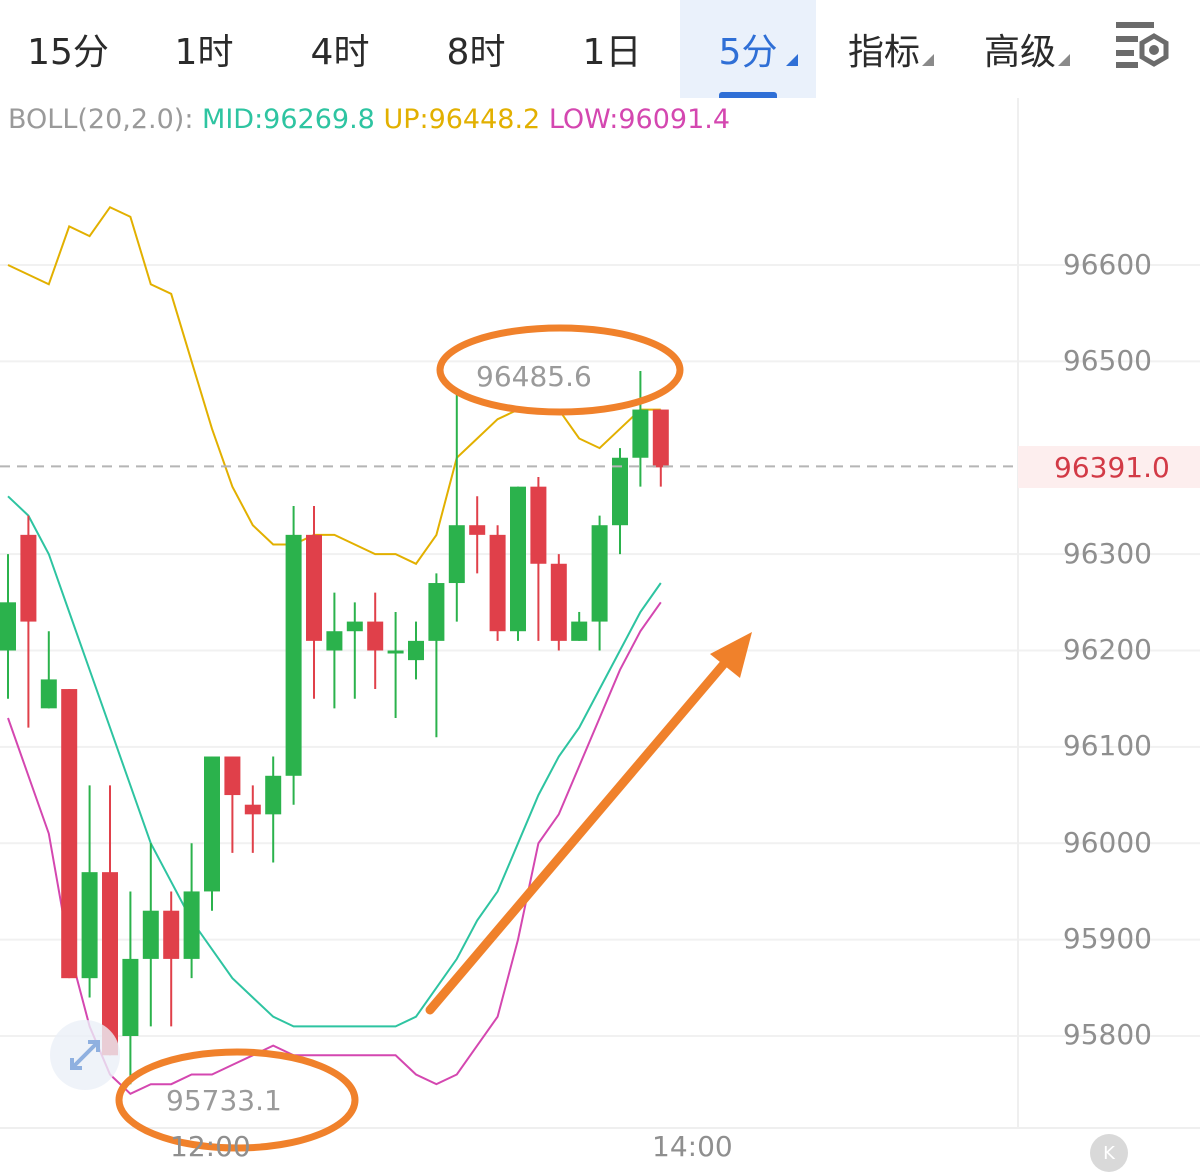  Describe the element at coordinates (237, 1100) in the screenshot. I see `low-annotation-ellipse` at that location.